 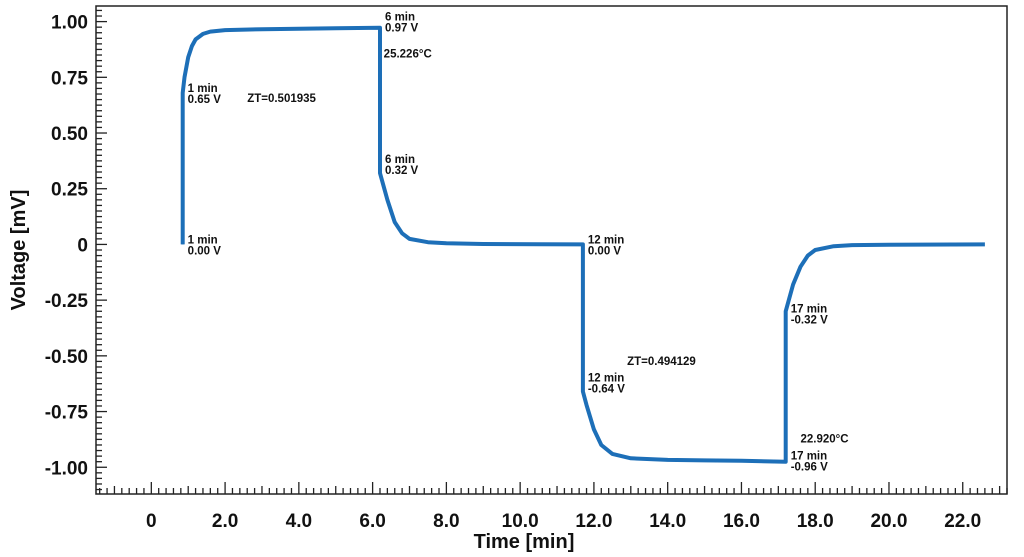 I want to click on chart-text-label: 22.920°C, so click(x=824, y=440).